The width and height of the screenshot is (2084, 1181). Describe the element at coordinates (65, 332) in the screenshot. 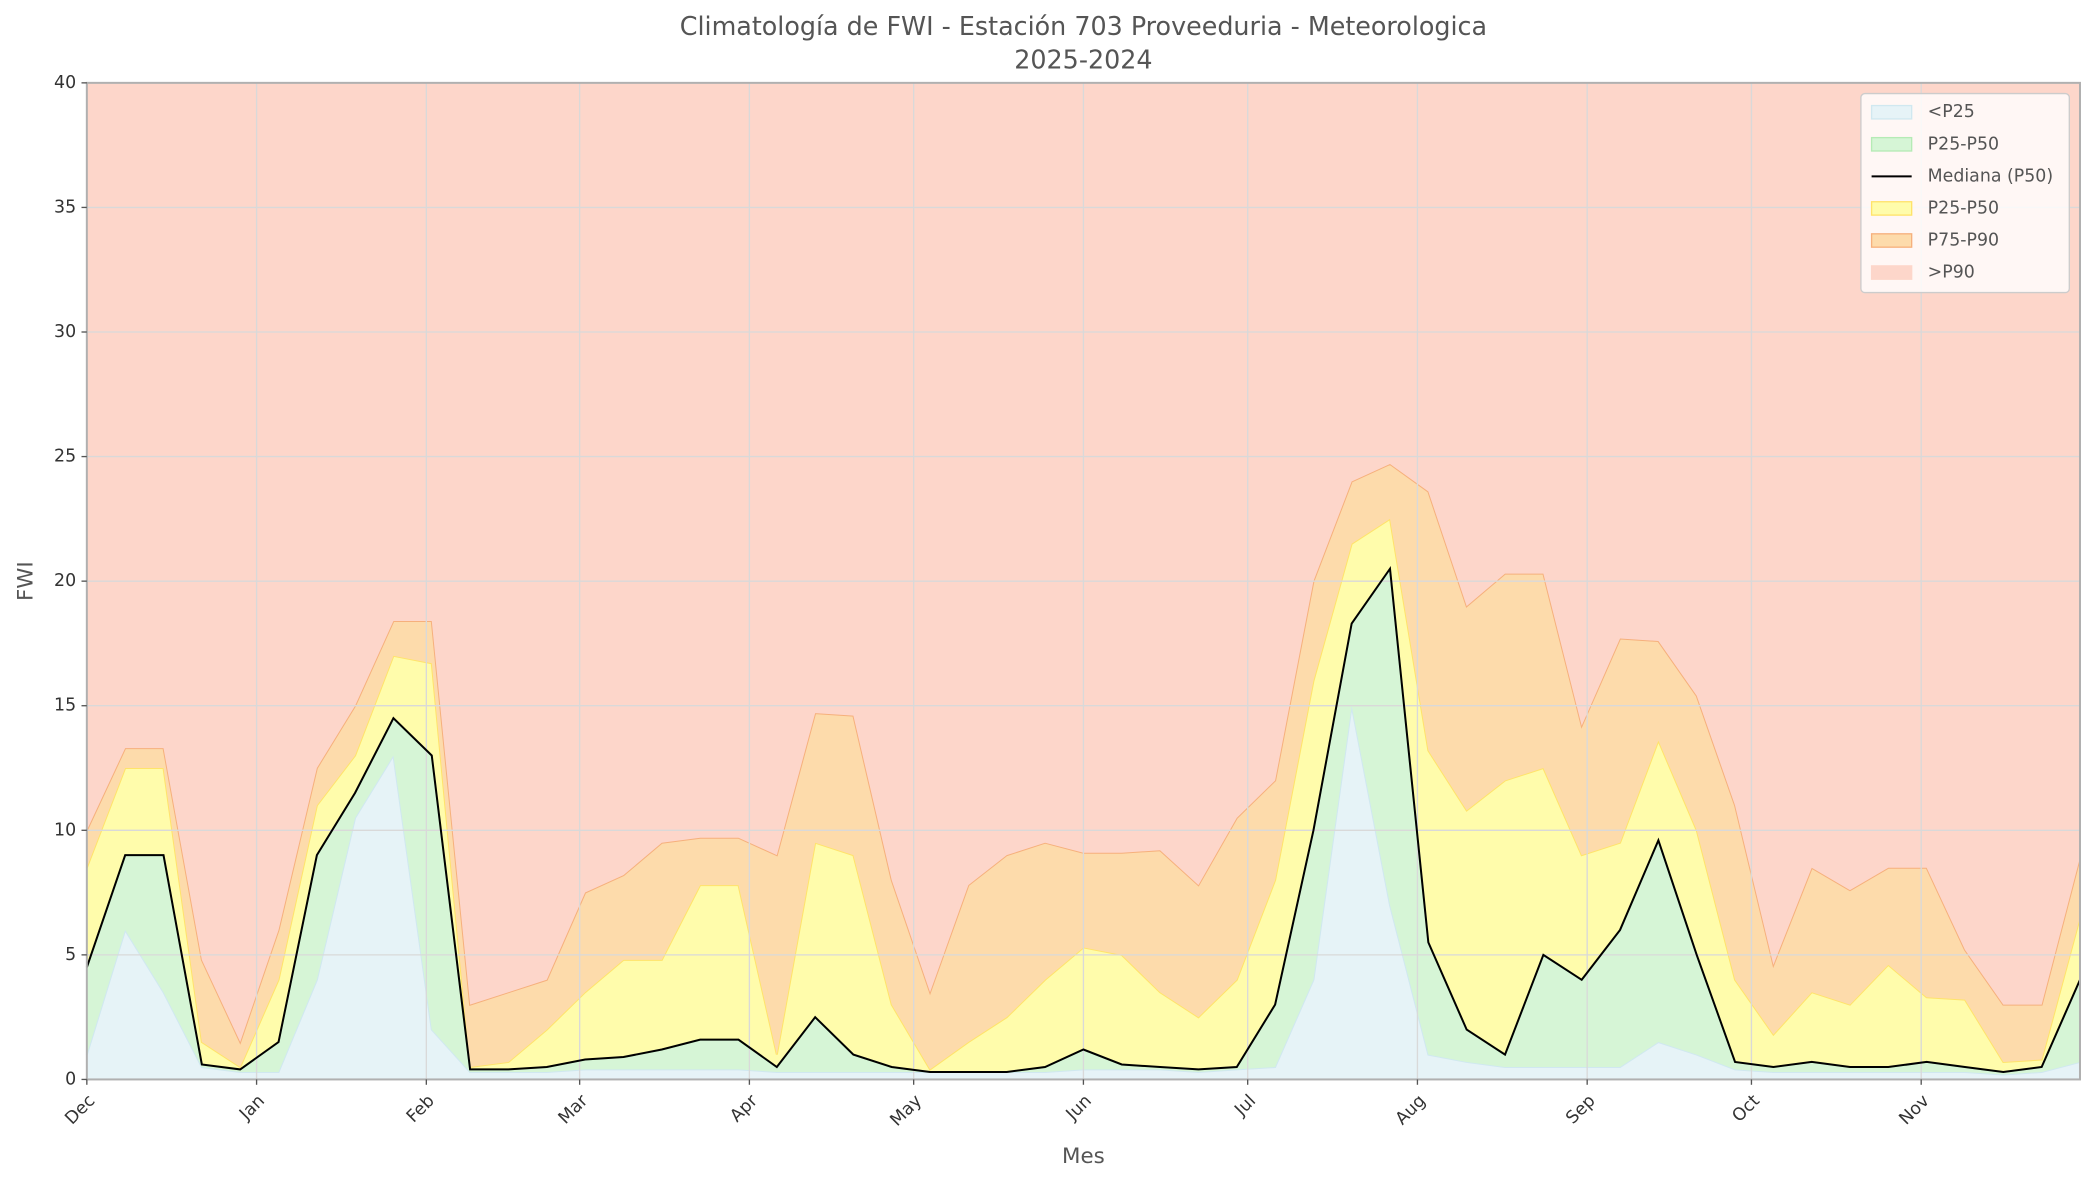

I see `y-tick-label: 30` at that location.